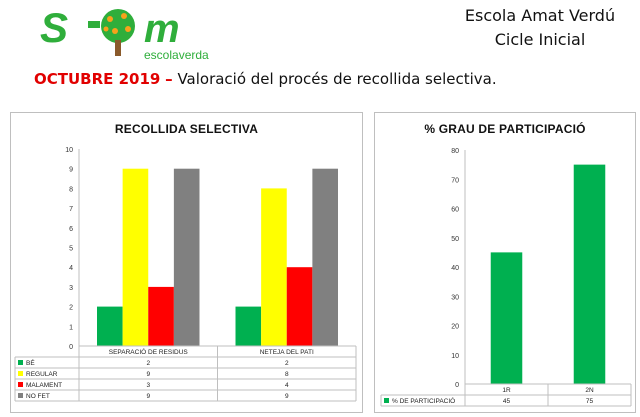 The height and width of the screenshot is (417, 640). What do you see at coordinates (162, 29) in the screenshot?
I see `svg-text: m` at bounding box center [162, 29].